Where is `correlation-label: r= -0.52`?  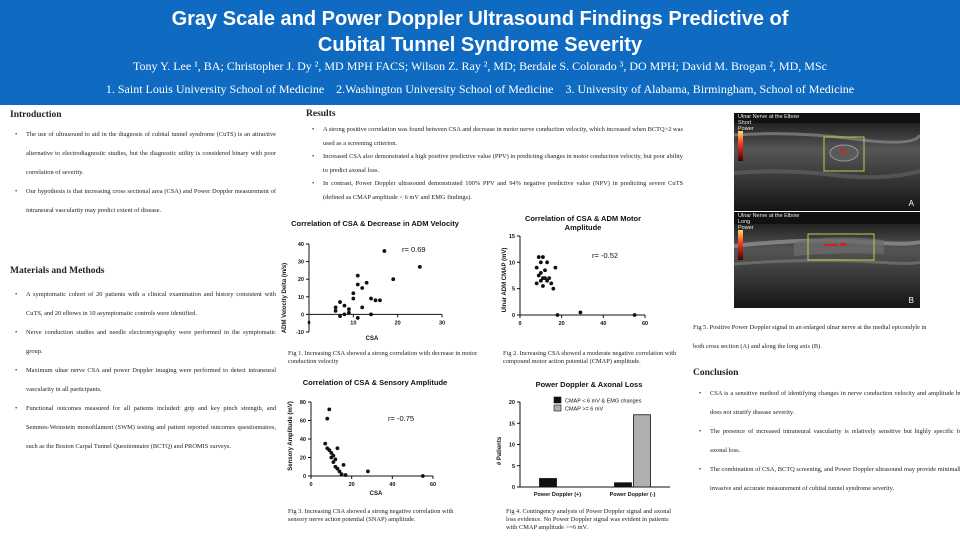
correlation-label: r= -0.52 is located at coordinates (605, 255).